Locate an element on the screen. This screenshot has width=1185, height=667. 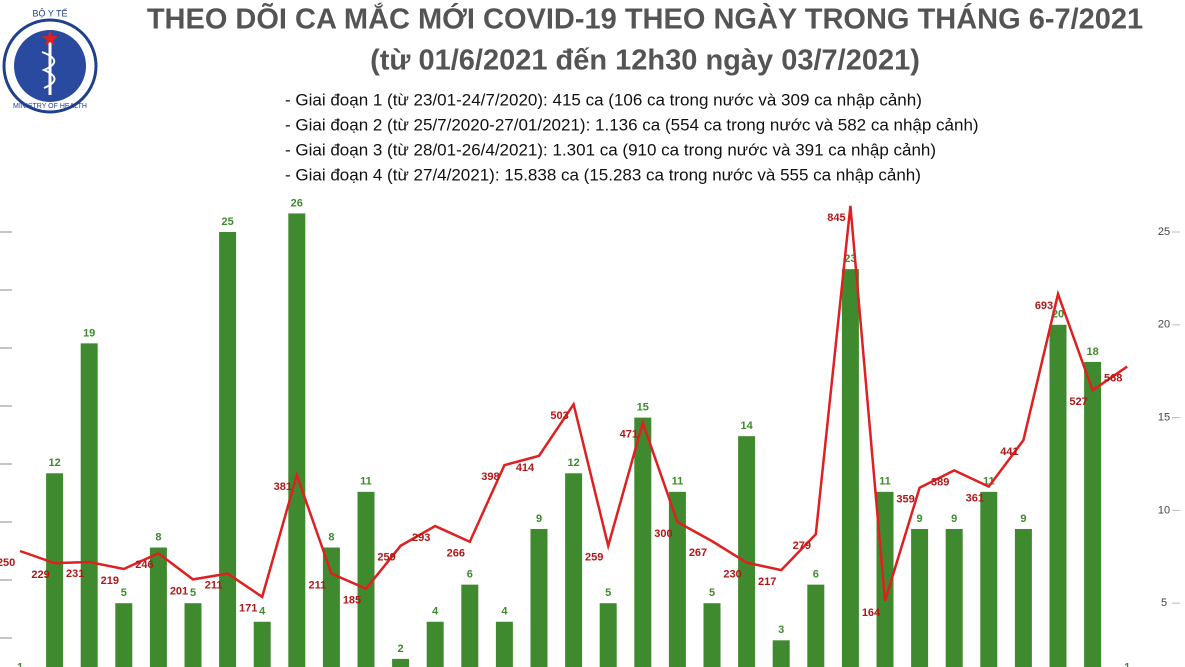
line-value-label: 171 is located at coordinates (248, 609).